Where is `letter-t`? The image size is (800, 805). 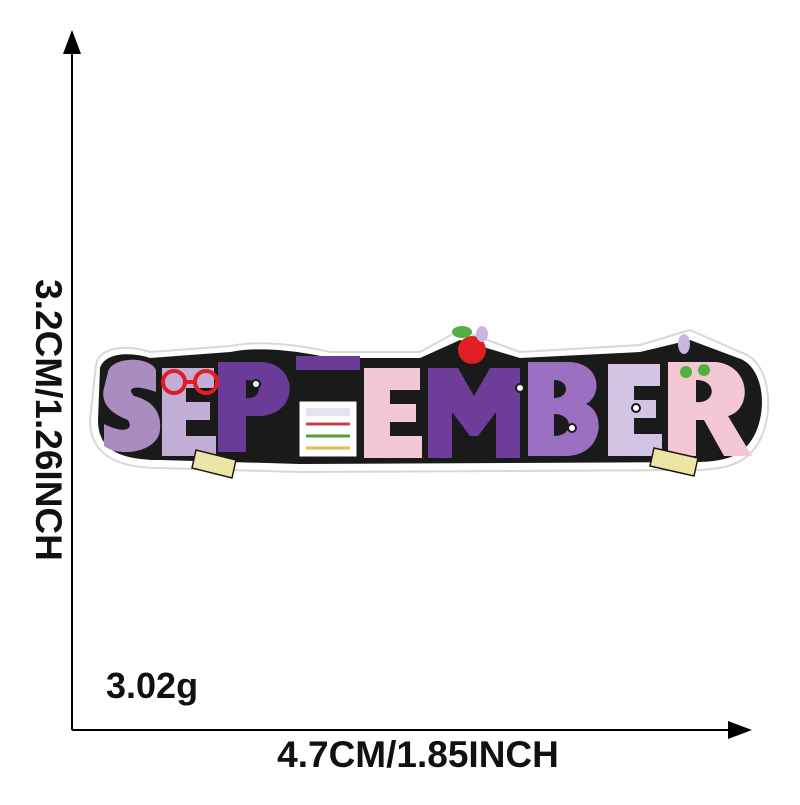 letter-t is located at coordinates (328, 408).